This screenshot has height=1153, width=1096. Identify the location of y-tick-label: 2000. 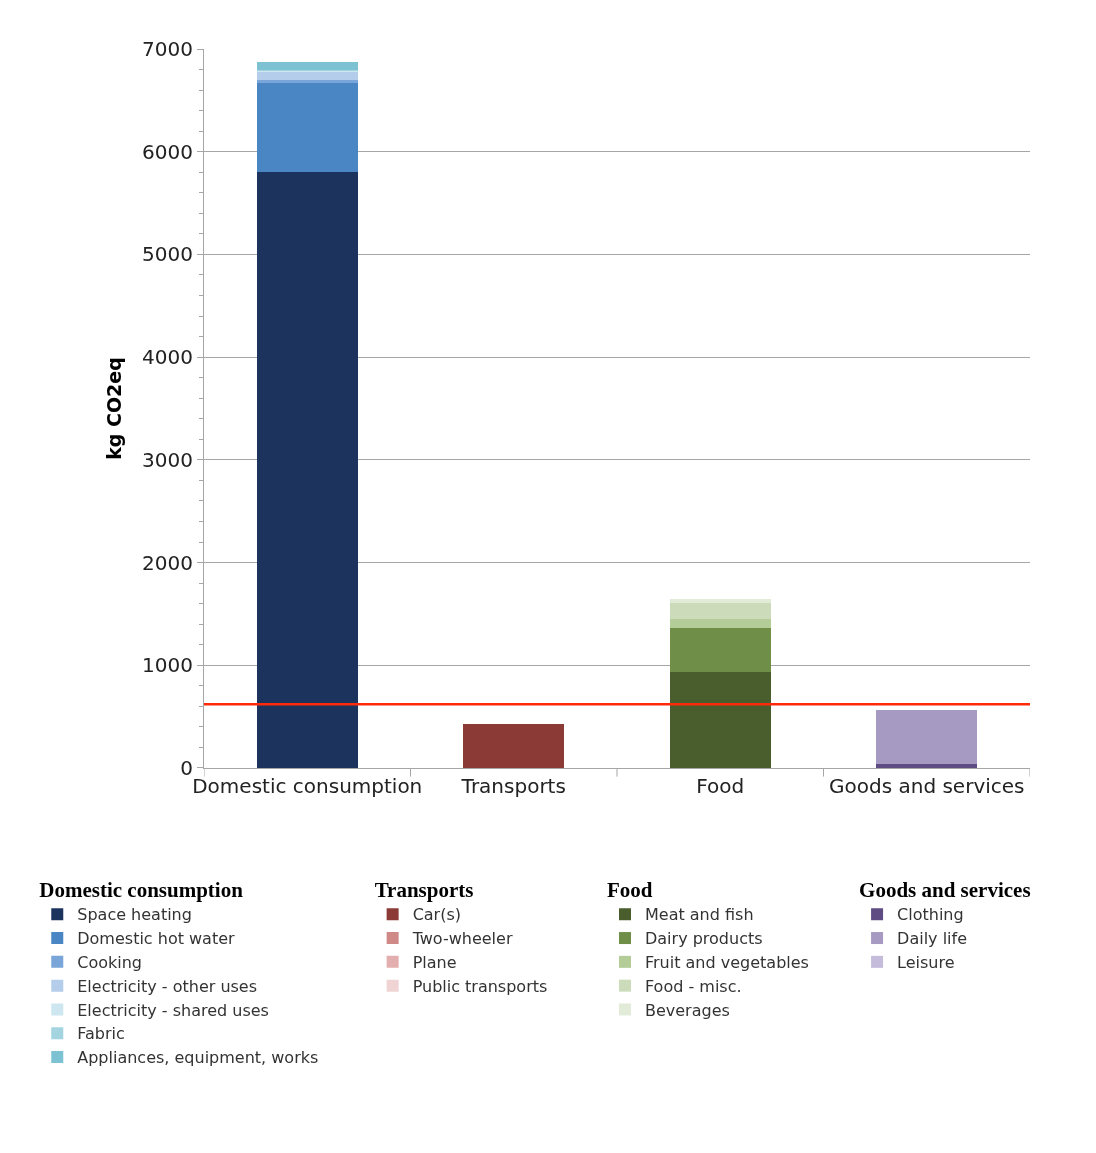
(167, 562).